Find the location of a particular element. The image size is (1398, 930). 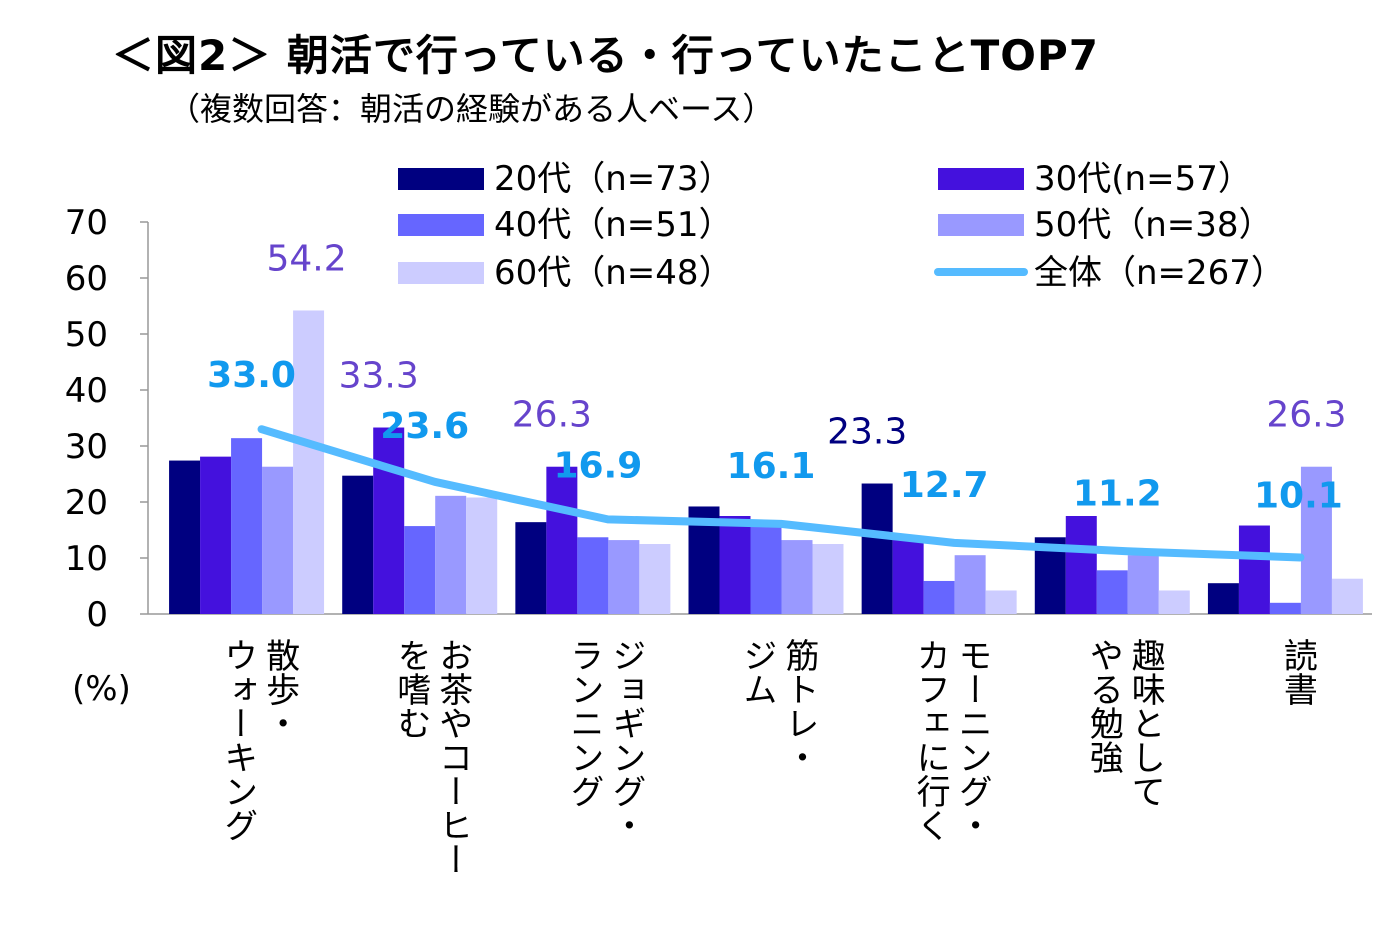

y-tick-label: 20 is located at coordinates (86, 503).